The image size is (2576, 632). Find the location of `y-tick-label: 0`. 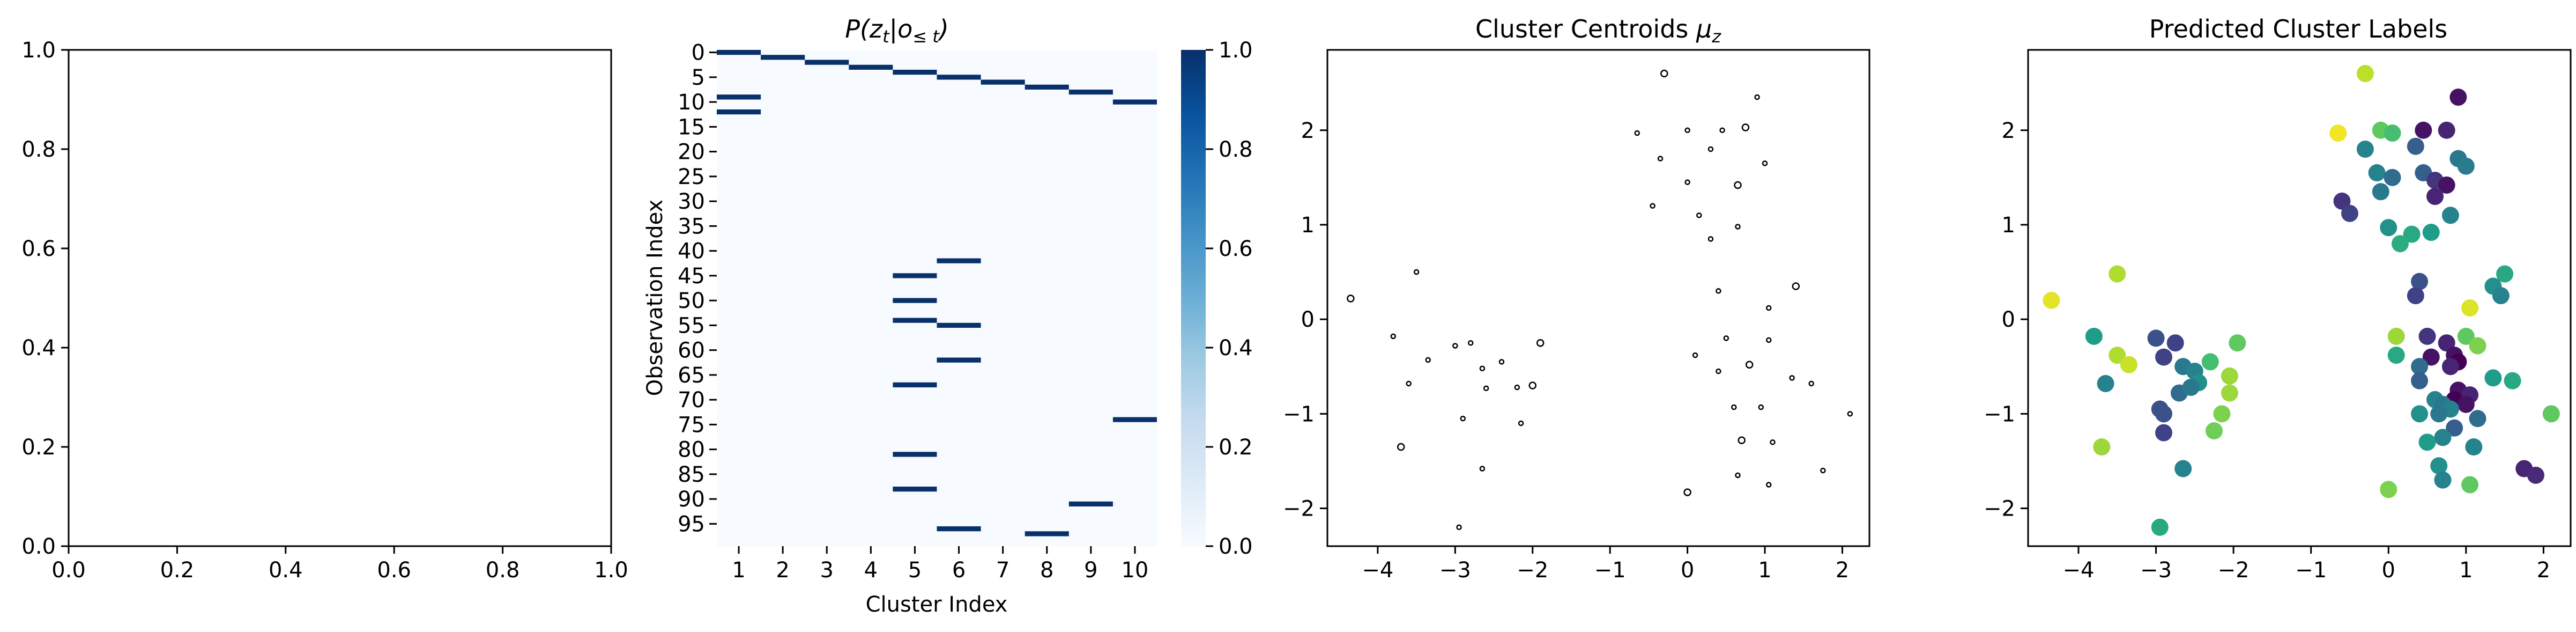

y-tick-label: 0 is located at coordinates (1308, 319).